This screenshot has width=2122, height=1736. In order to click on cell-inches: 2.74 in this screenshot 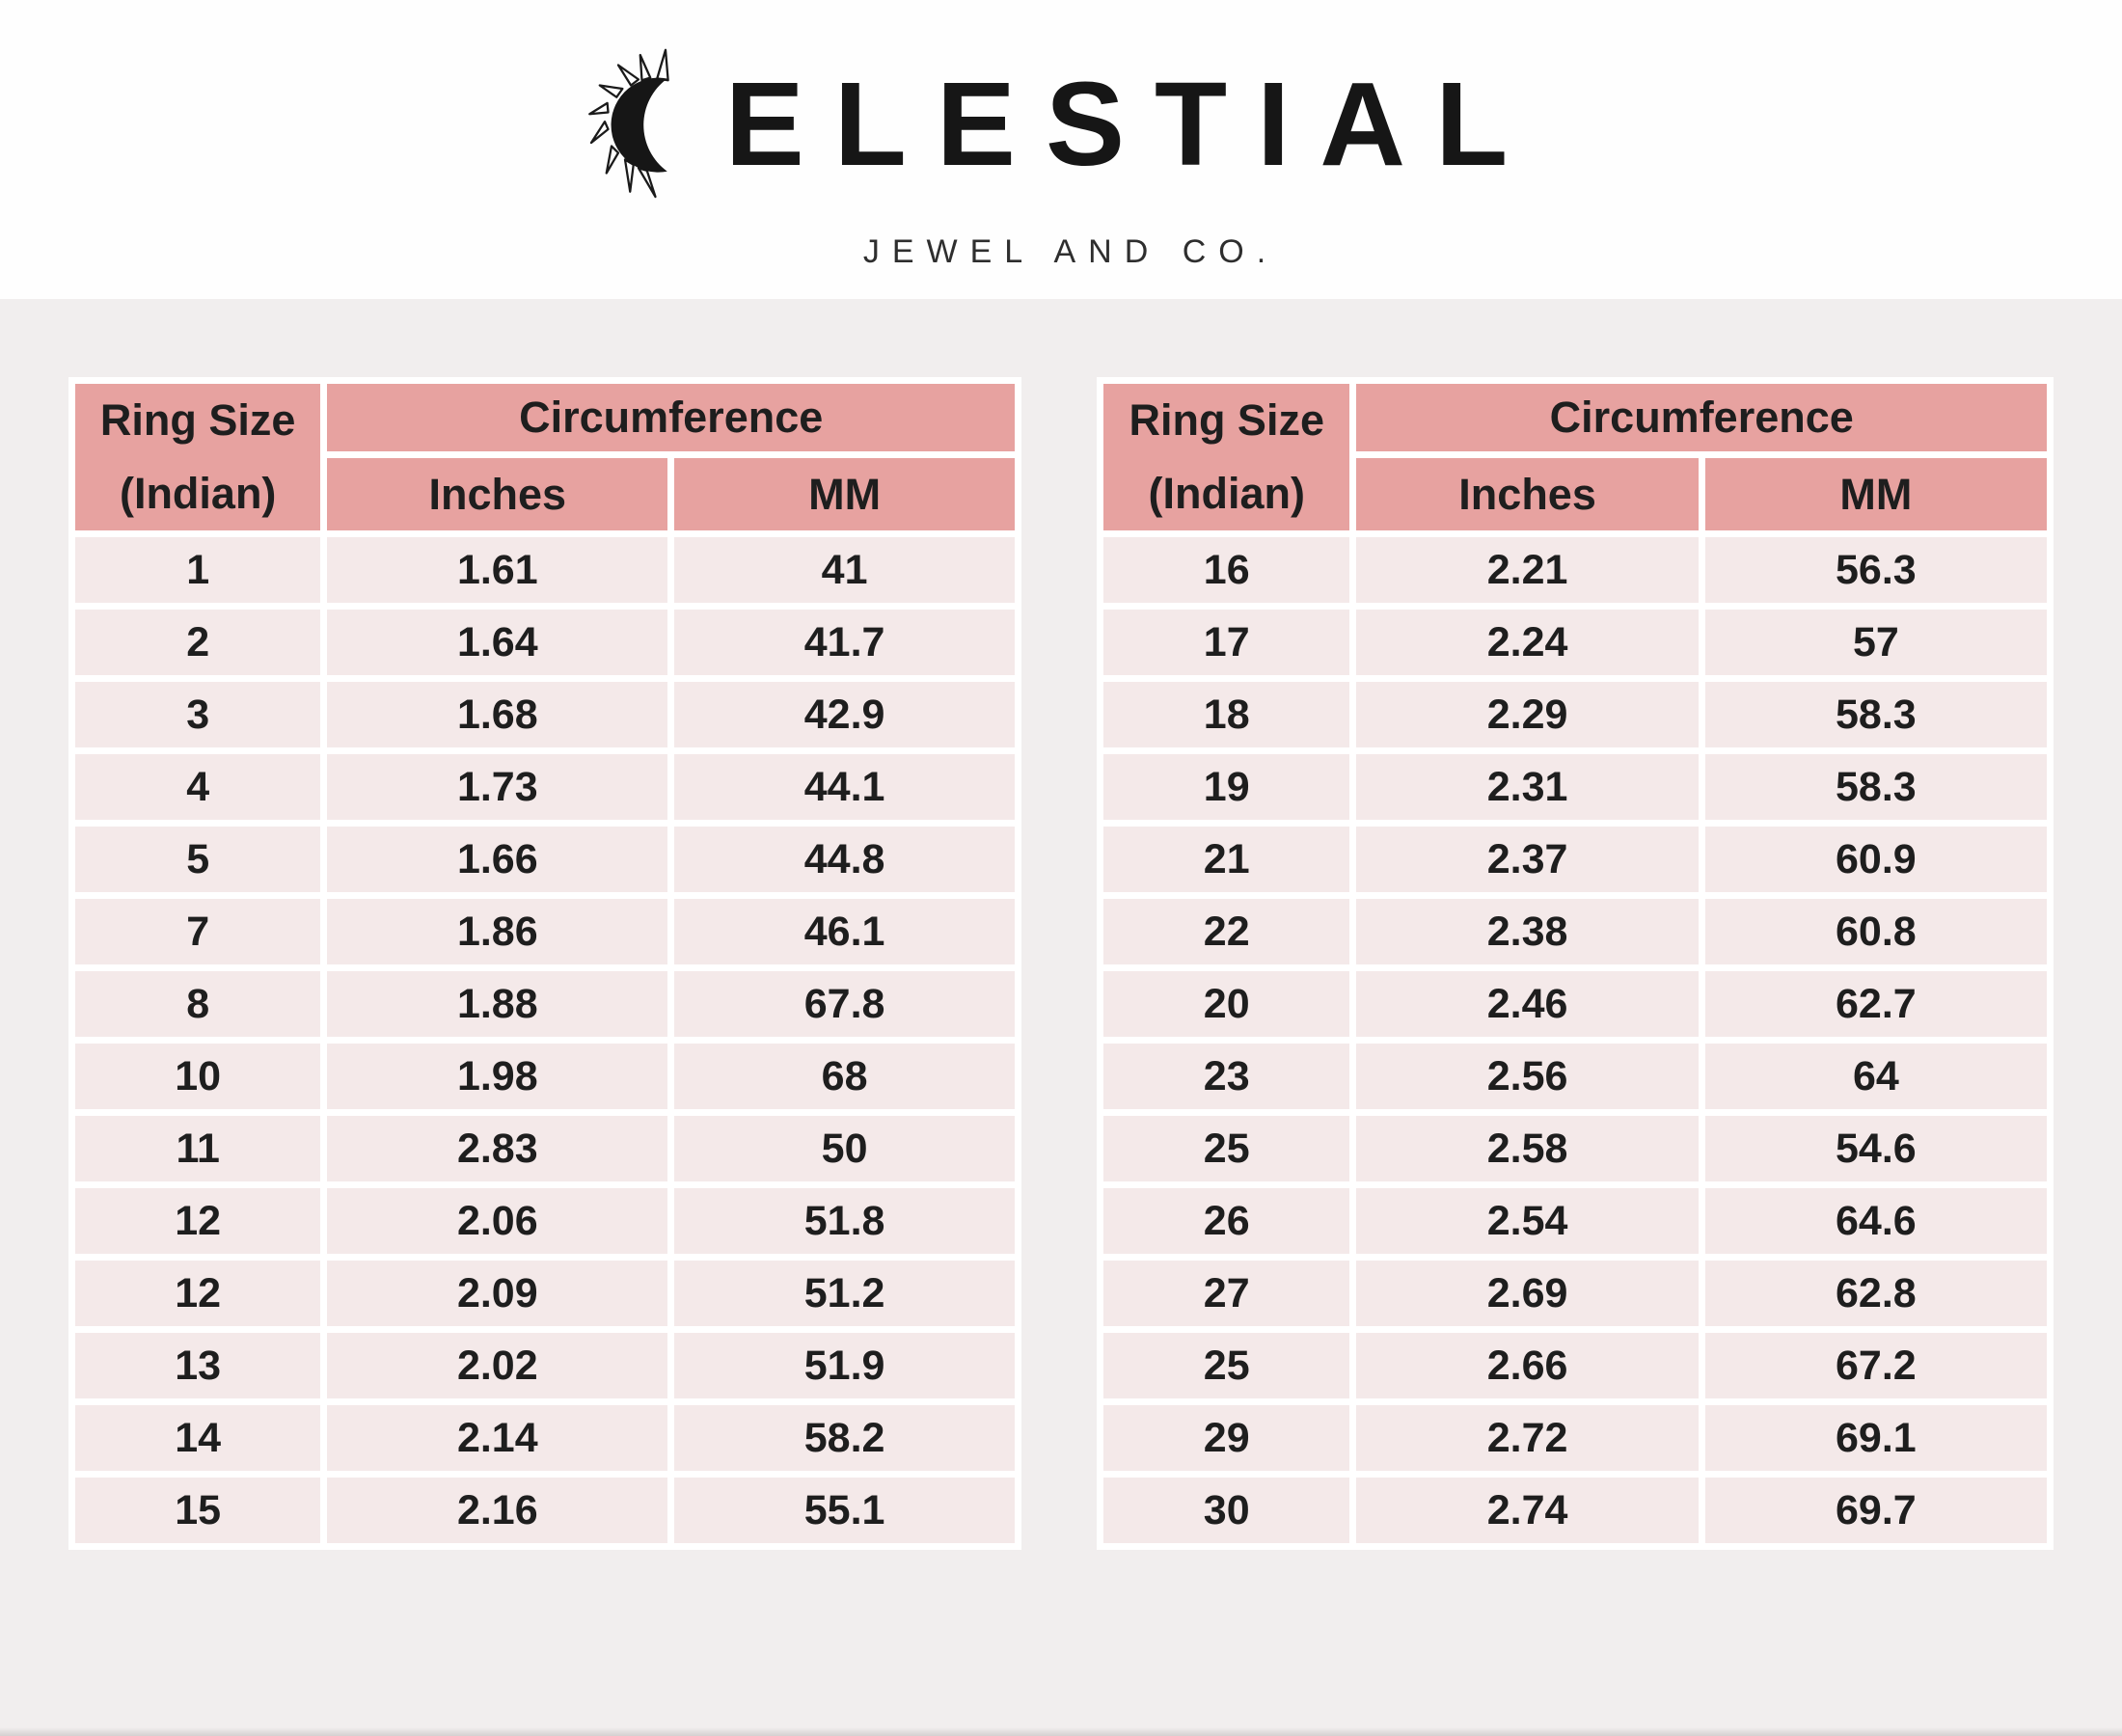, I will do `click(1528, 1510)`.